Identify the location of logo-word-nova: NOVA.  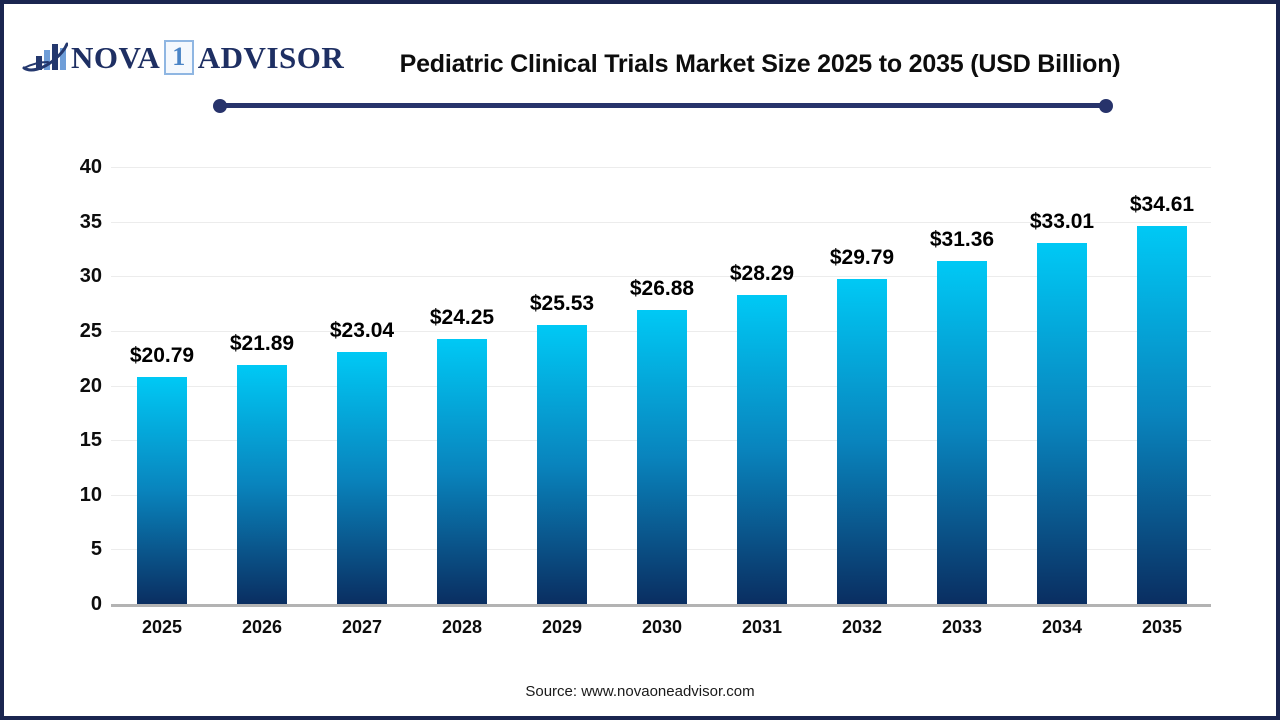
(116, 57).